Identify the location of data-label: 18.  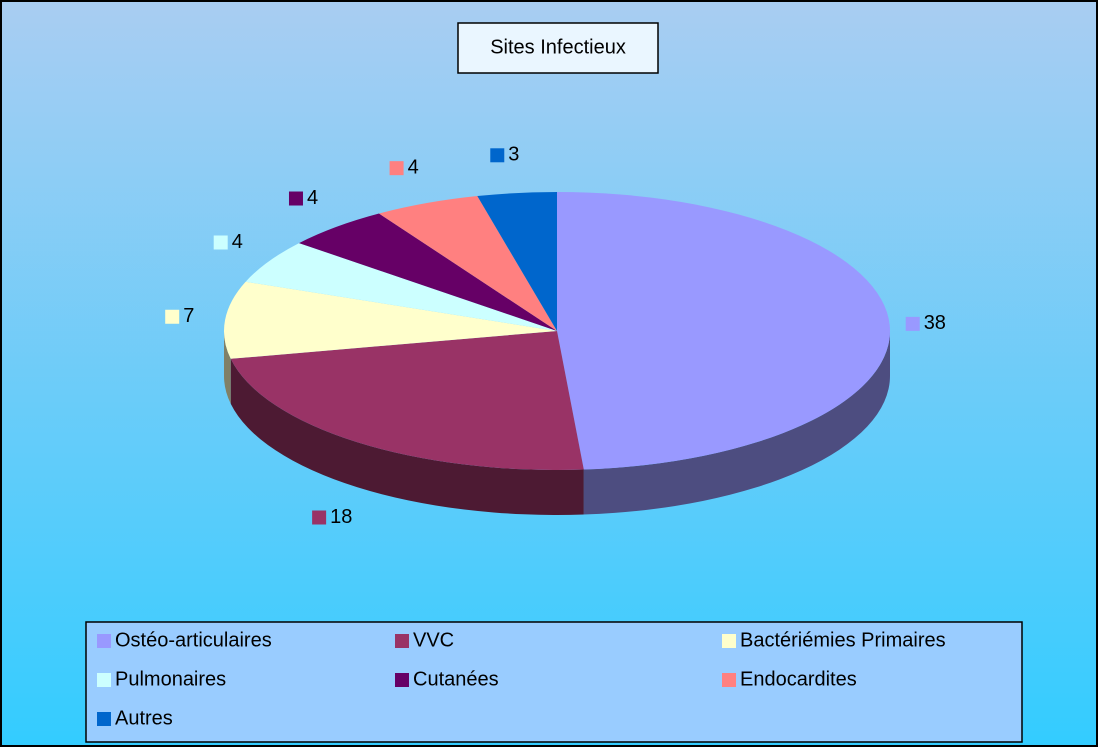
(341, 517).